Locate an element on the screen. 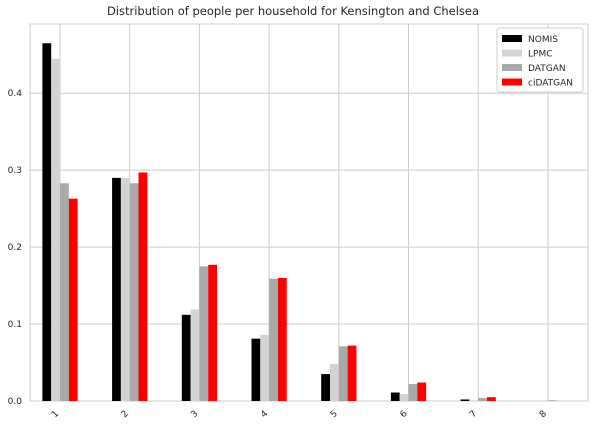 The width and height of the screenshot is (593, 426). y-axis: 0.0 0.1 0.2 0.3 0.4 is located at coordinates (15, 248).